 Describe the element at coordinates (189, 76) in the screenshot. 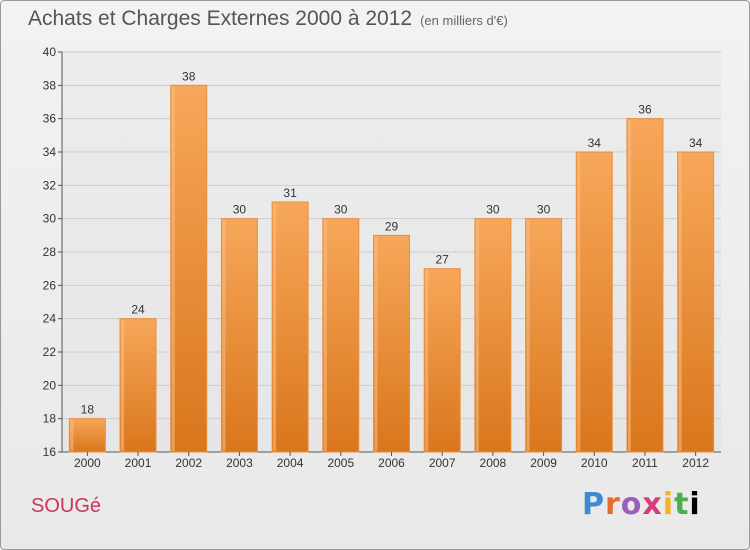

I see `data-label: 38` at that location.